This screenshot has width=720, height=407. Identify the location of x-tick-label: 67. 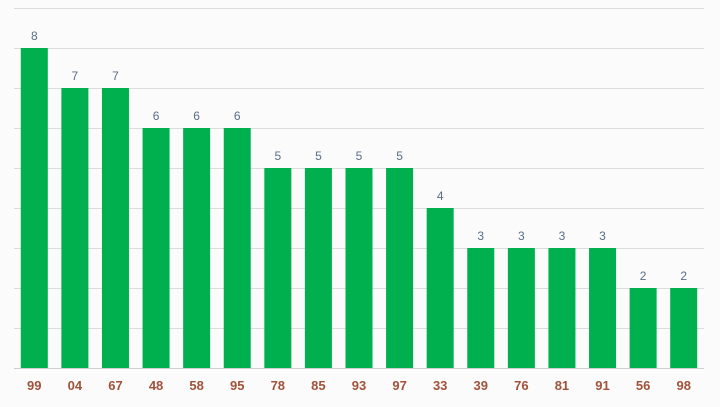
(115, 385).